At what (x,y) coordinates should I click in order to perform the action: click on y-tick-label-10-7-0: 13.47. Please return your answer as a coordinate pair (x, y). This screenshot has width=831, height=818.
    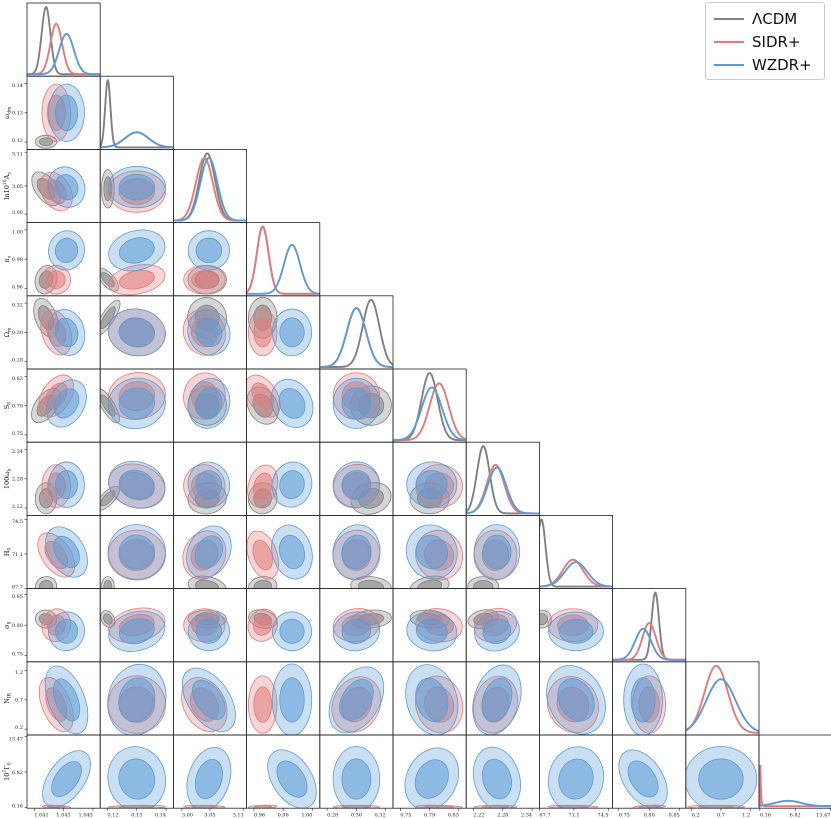
    Looking at the image, I should click on (16, 739).